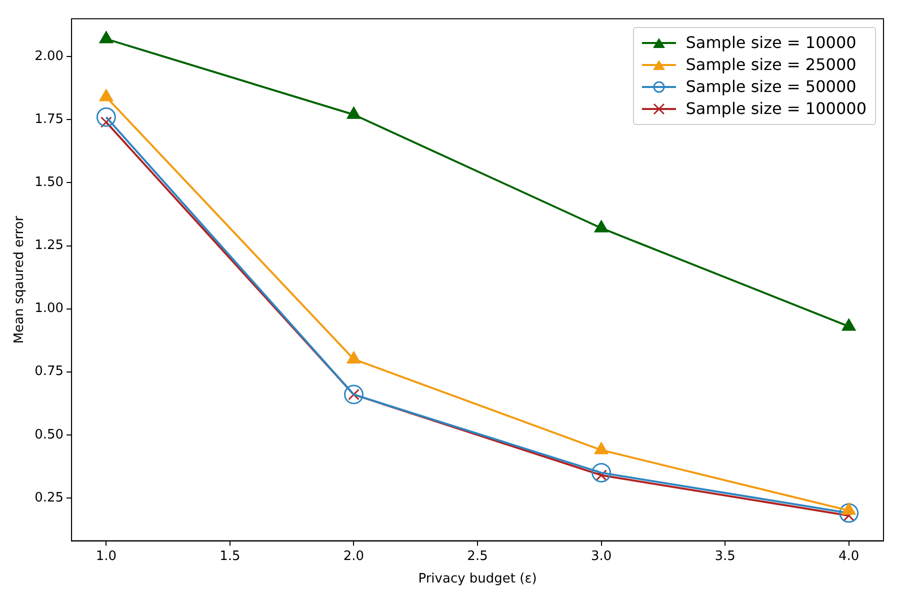  What do you see at coordinates (776, 109) in the screenshot?
I see `legend-label: Sample size = 100000` at bounding box center [776, 109].